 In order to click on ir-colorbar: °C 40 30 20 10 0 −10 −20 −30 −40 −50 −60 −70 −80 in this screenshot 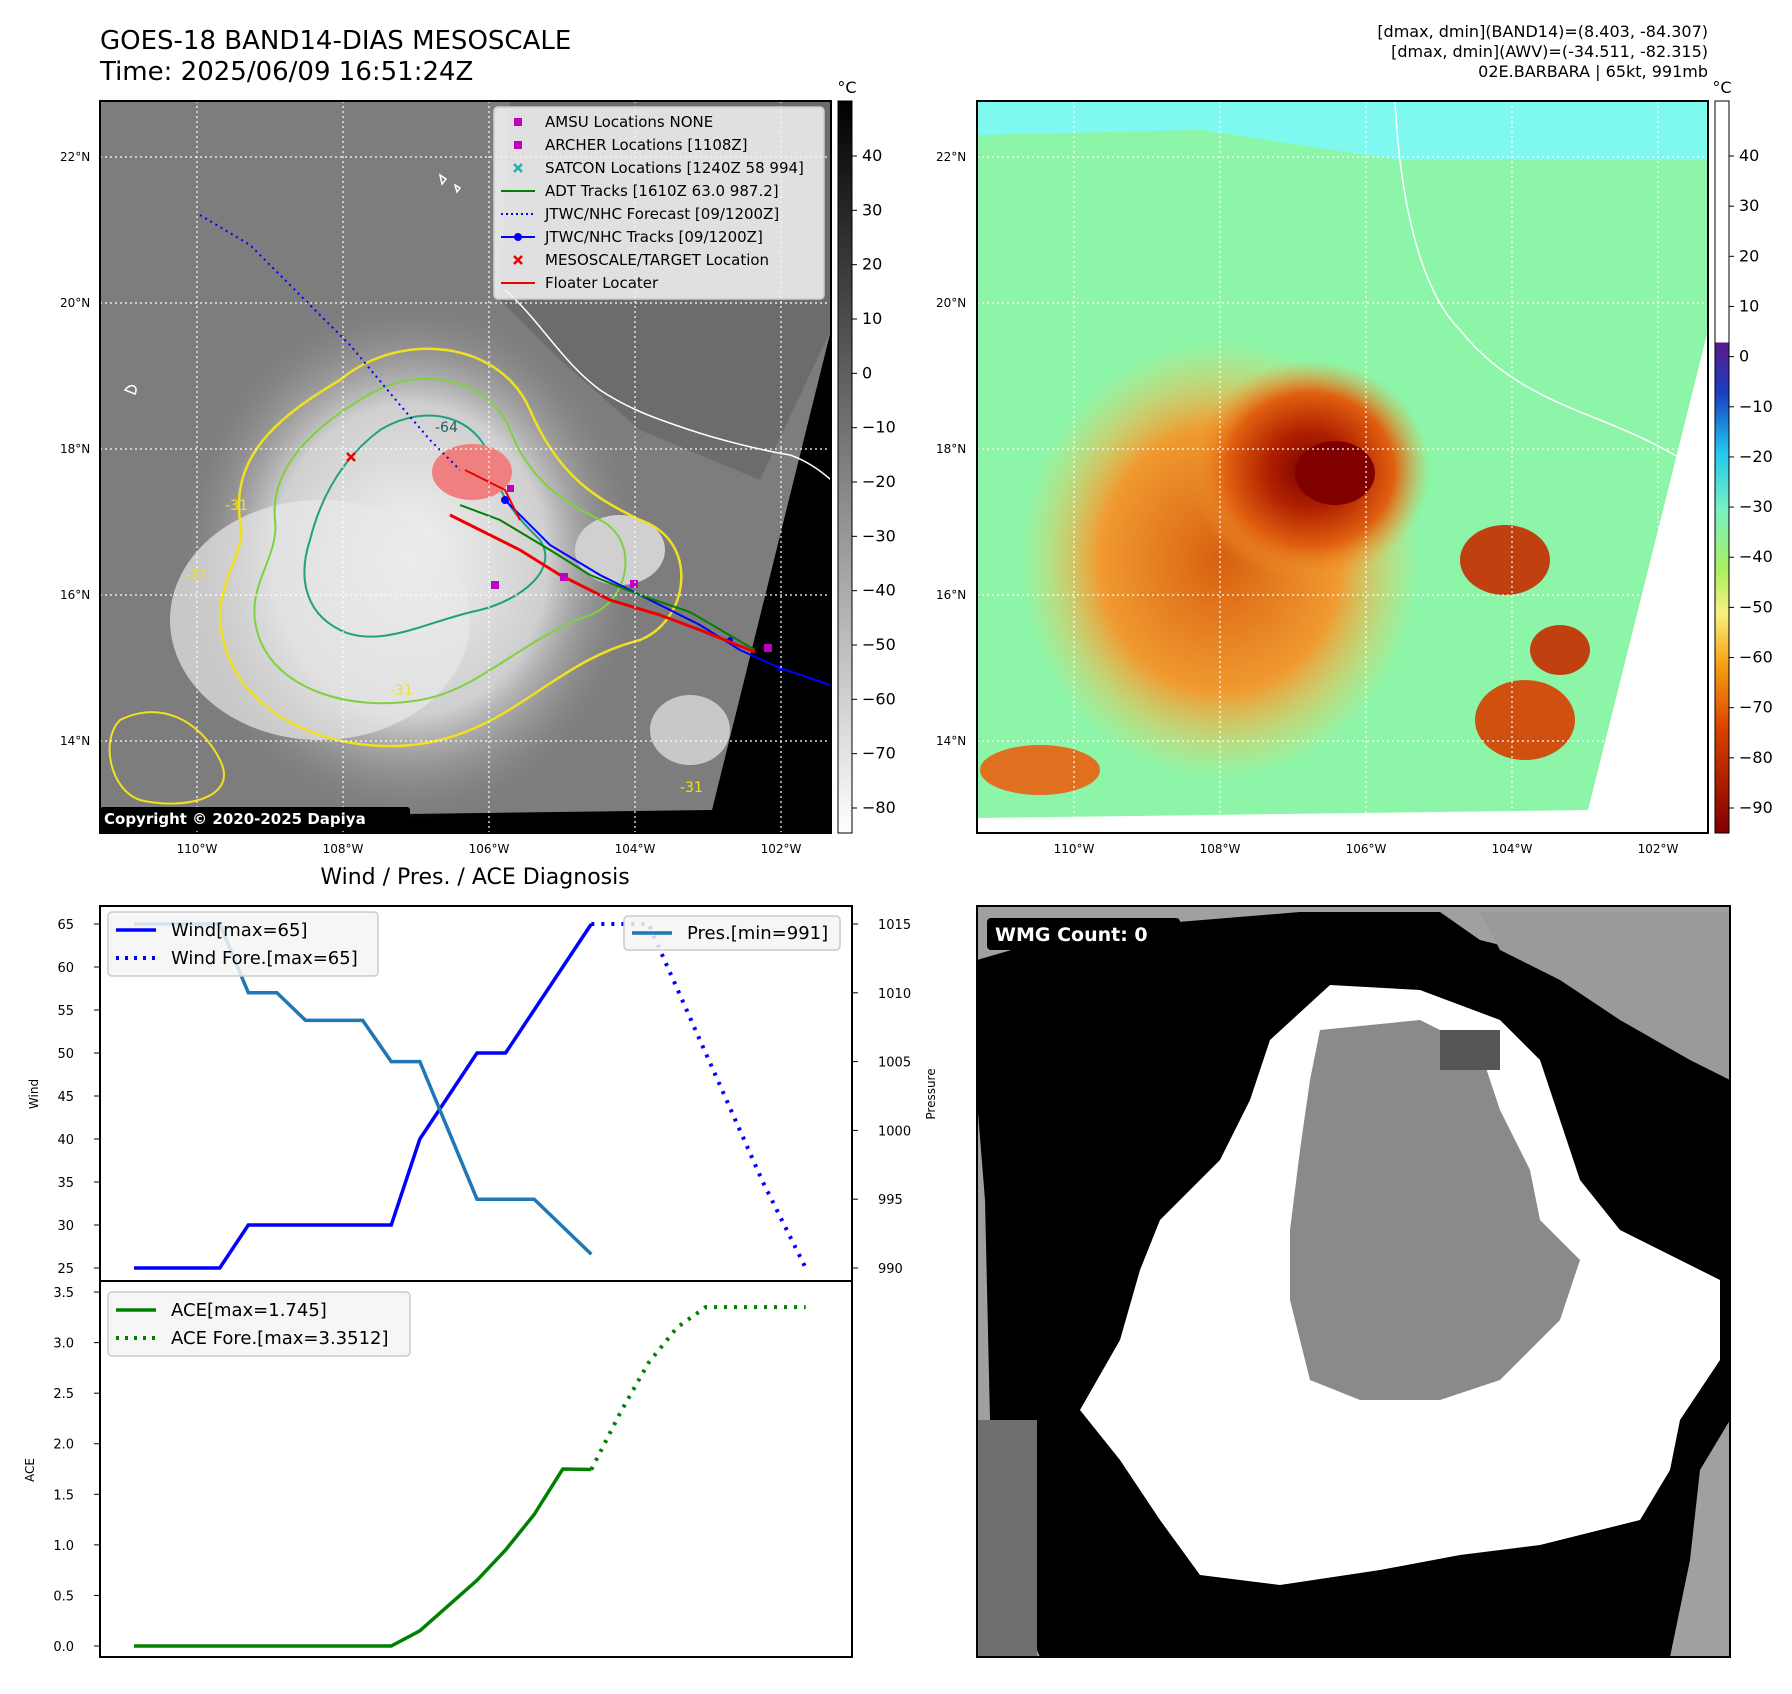, I will do `click(866, 456)`.